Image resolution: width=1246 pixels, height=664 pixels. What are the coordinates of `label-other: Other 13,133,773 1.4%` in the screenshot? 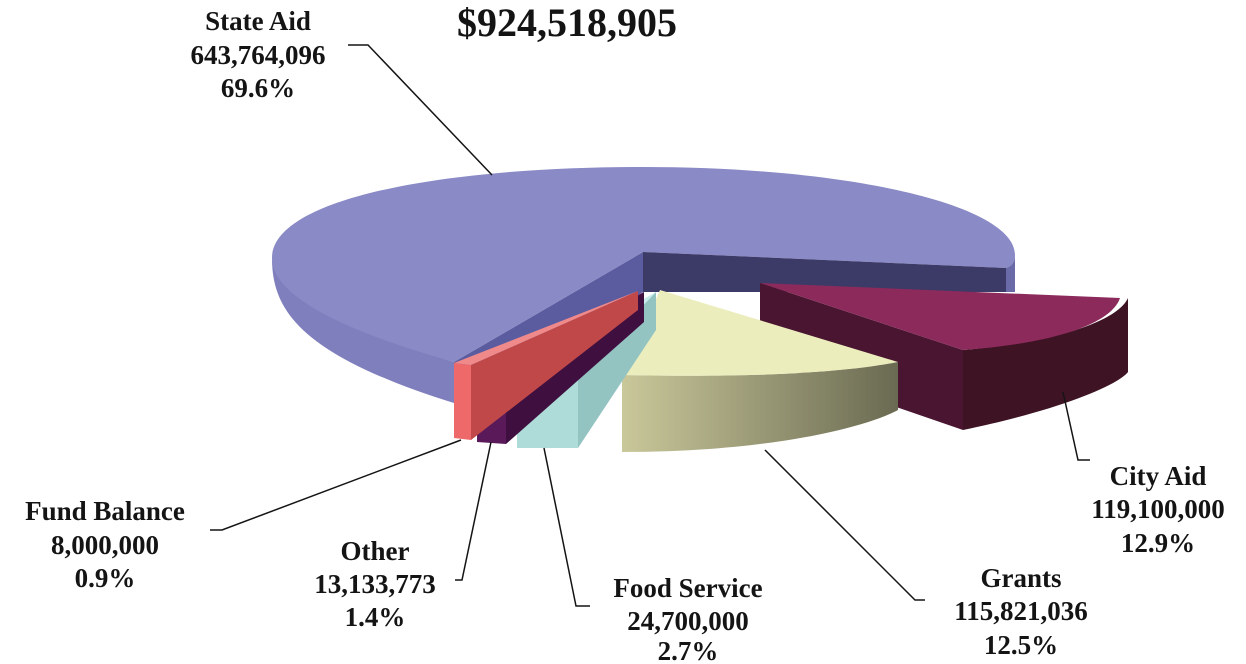 It's located at (375, 584).